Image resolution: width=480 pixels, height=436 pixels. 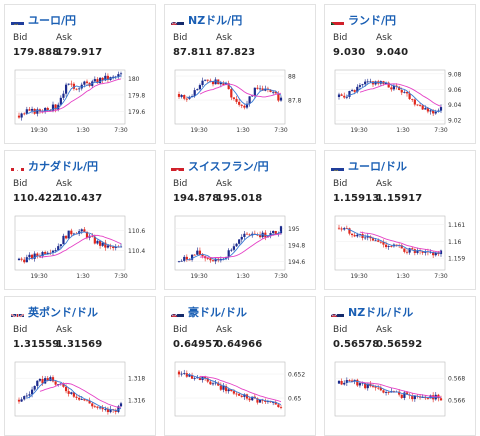 I want to click on bid-value: 0.56578, so click(x=356, y=344).